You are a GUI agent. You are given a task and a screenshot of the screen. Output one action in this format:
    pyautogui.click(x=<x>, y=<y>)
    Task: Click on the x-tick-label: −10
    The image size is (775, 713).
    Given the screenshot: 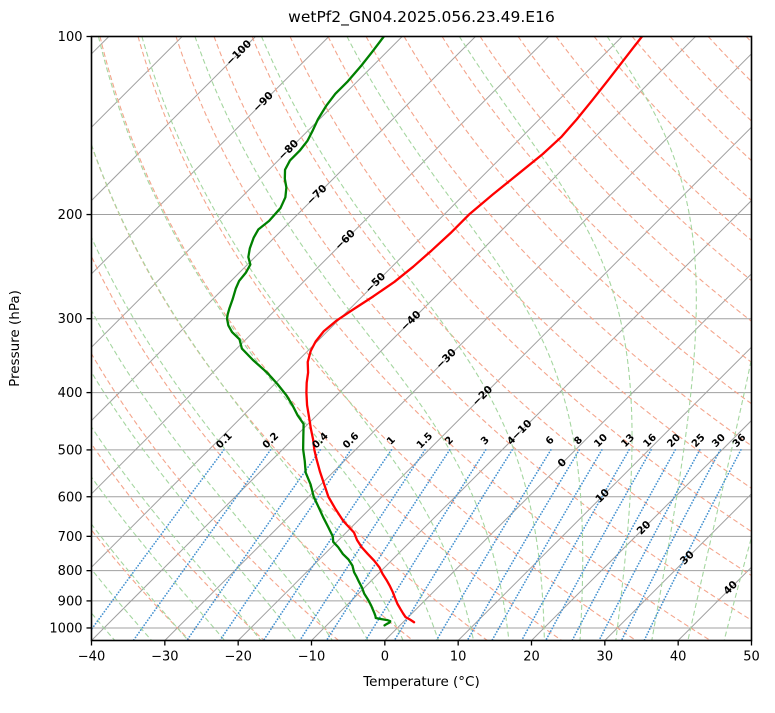 What is the action you would take?
    pyautogui.click(x=311, y=657)
    